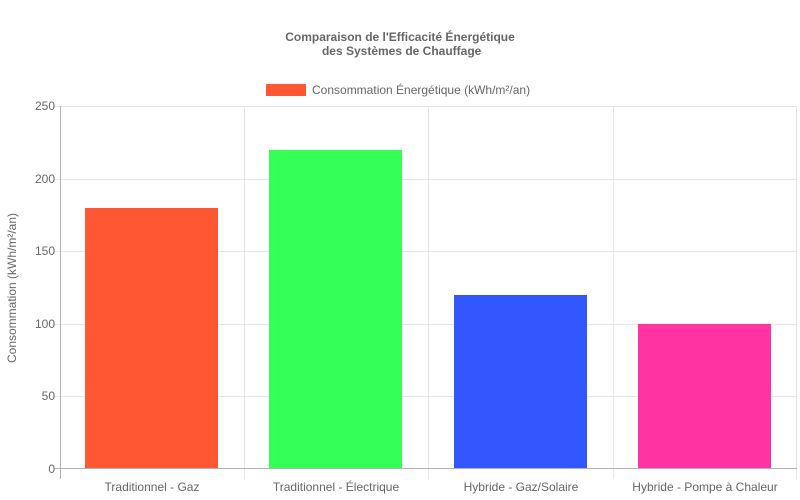 The height and width of the screenshot is (500, 800). What do you see at coordinates (48, 396) in the screenshot?
I see `y-tick-50: 50` at bounding box center [48, 396].